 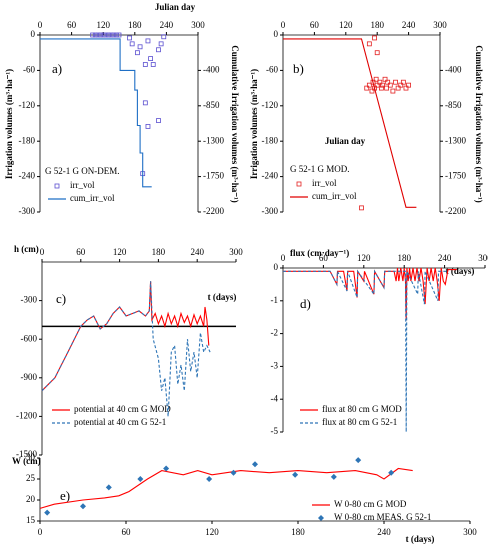 What do you see at coordinates (26, 249) in the screenshot?
I see `y-axis-label: h (cm)` at bounding box center [26, 249].